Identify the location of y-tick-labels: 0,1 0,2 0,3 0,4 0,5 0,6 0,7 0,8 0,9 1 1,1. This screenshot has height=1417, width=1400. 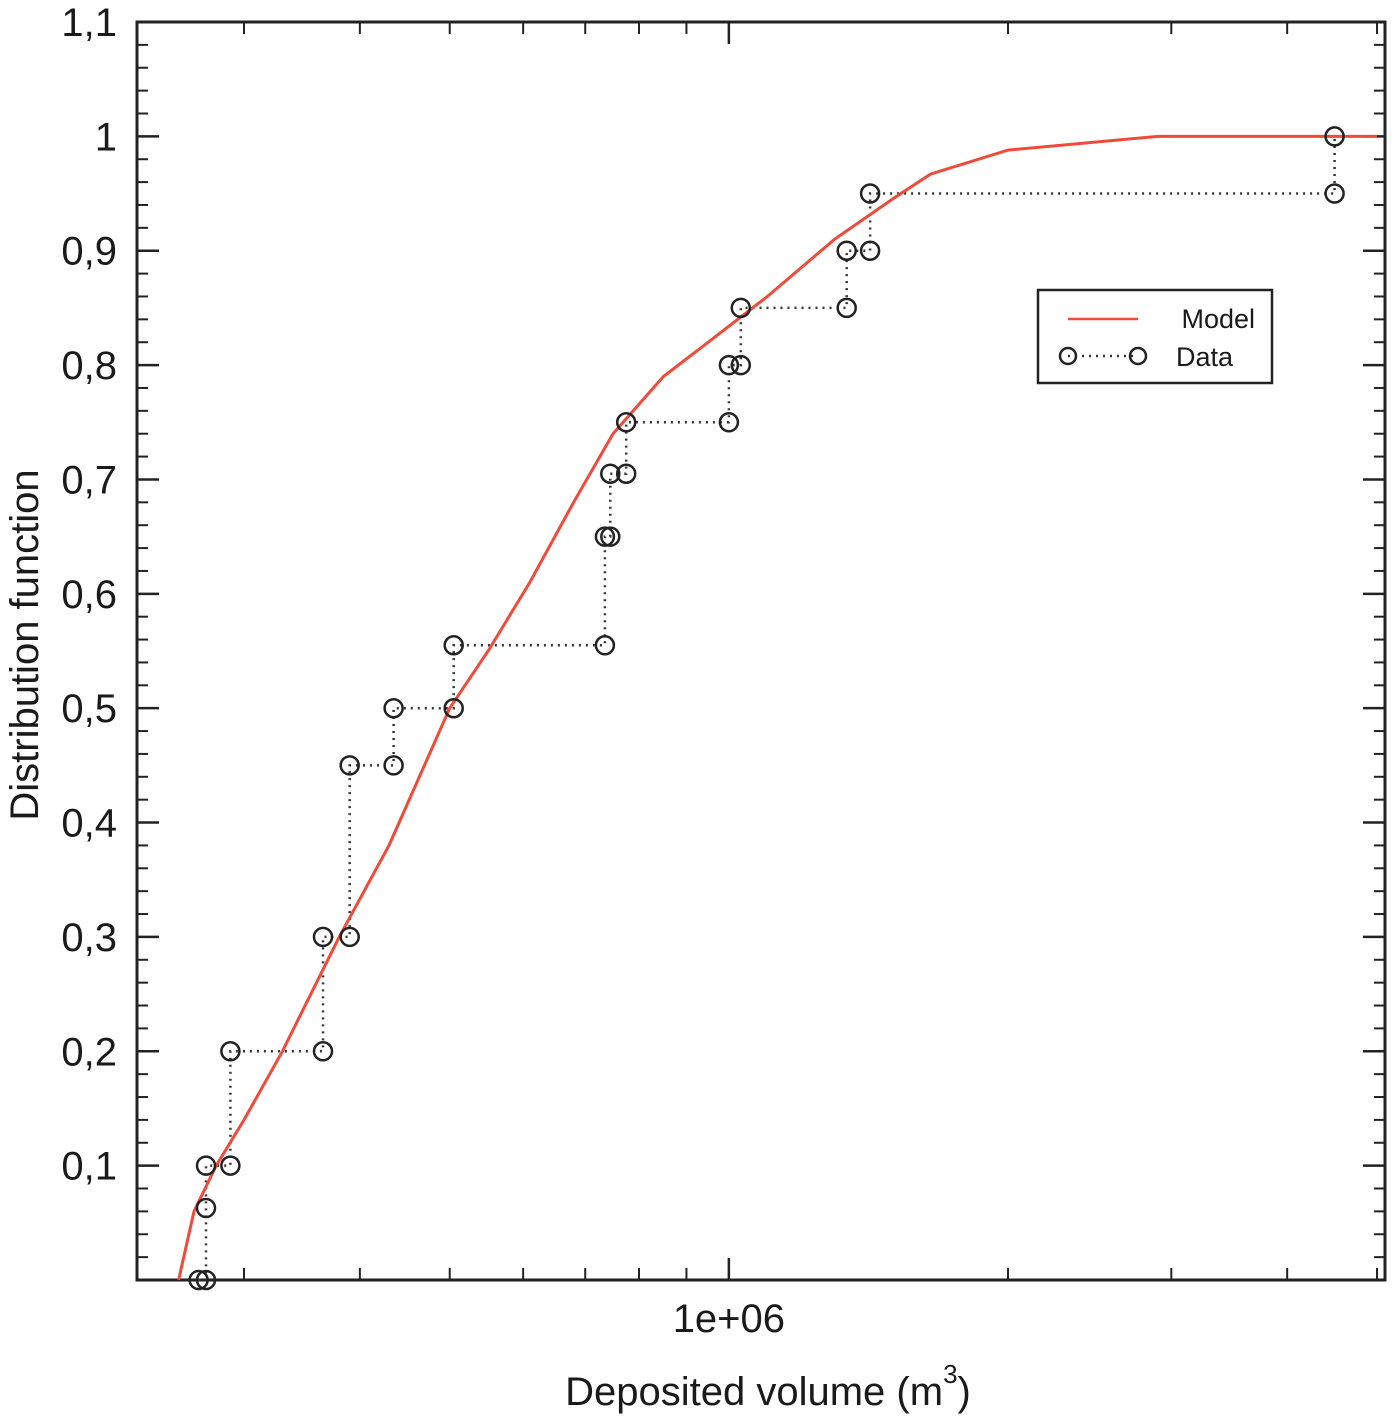
(89, 595).